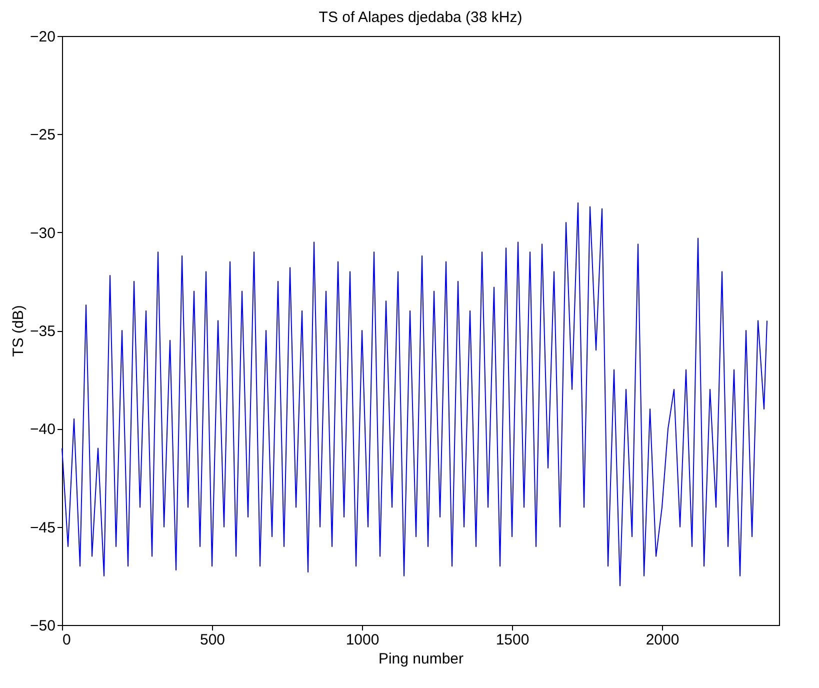 The image size is (819, 688). What do you see at coordinates (43, 233) in the screenshot?
I see `y-tick-label: −30` at bounding box center [43, 233].